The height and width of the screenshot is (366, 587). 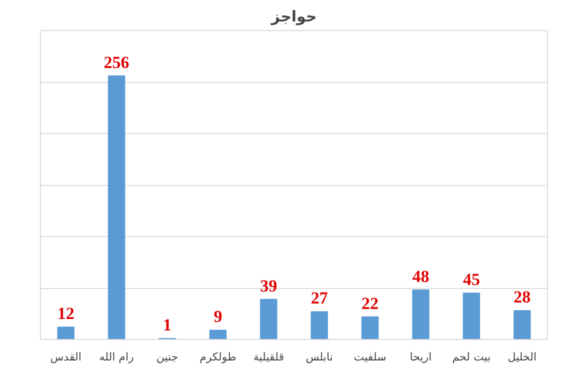 What do you see at coordinates (319, 357) in the screenshot?
I see `x-tick-label: نابلس` at bounding box center [319, 357].